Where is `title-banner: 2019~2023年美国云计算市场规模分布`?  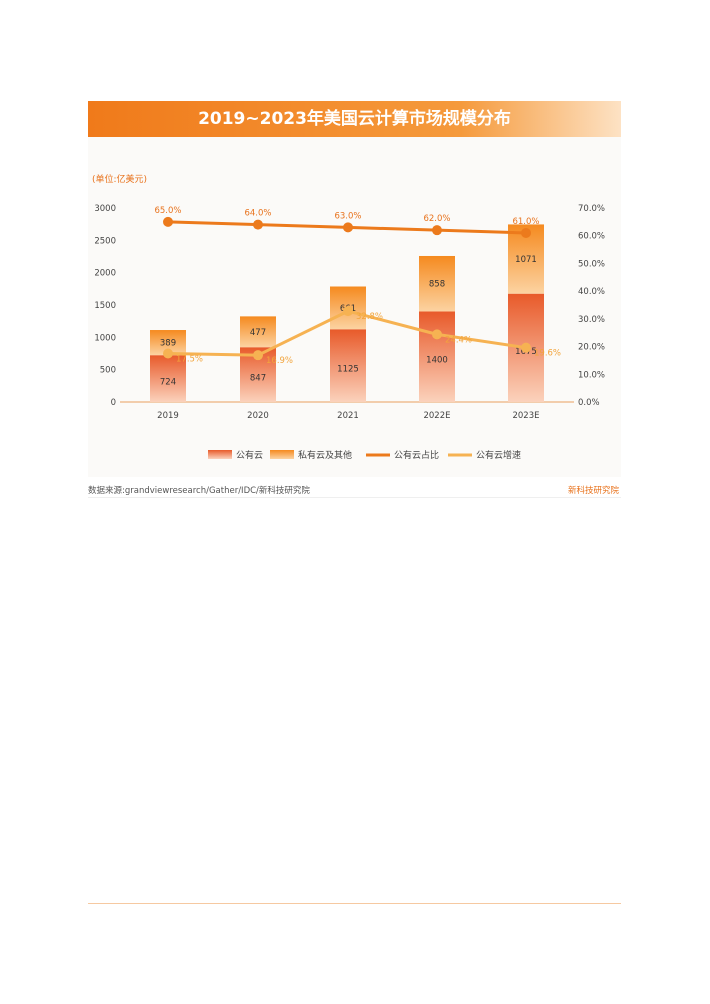 title-banner: 2019~2023年美国云计算市场规模分布 is located at coordinates (354, 119).